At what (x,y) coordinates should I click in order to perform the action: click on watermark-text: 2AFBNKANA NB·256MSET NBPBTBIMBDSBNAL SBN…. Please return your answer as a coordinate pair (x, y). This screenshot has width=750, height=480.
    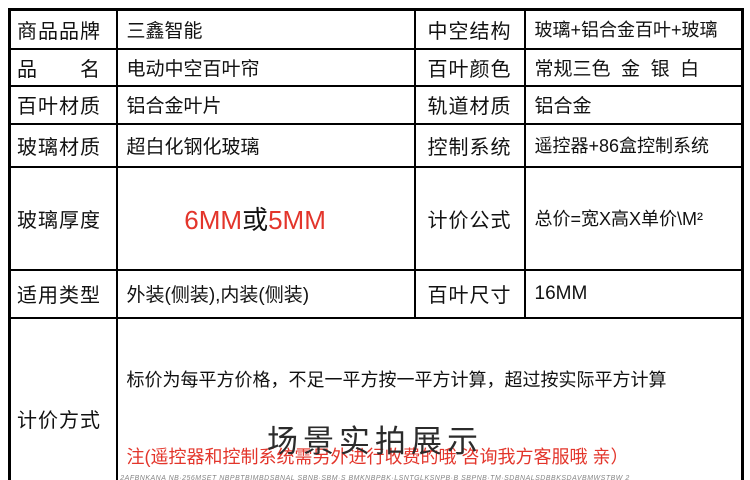
    Looking at the image, I should click on (375, 469).